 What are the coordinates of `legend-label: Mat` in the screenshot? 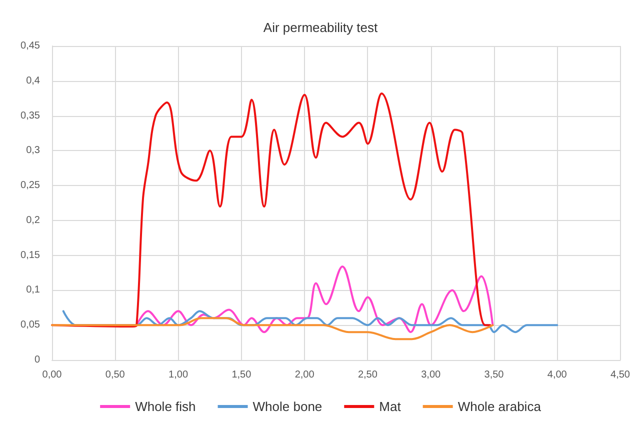 It's located at (390, 406).